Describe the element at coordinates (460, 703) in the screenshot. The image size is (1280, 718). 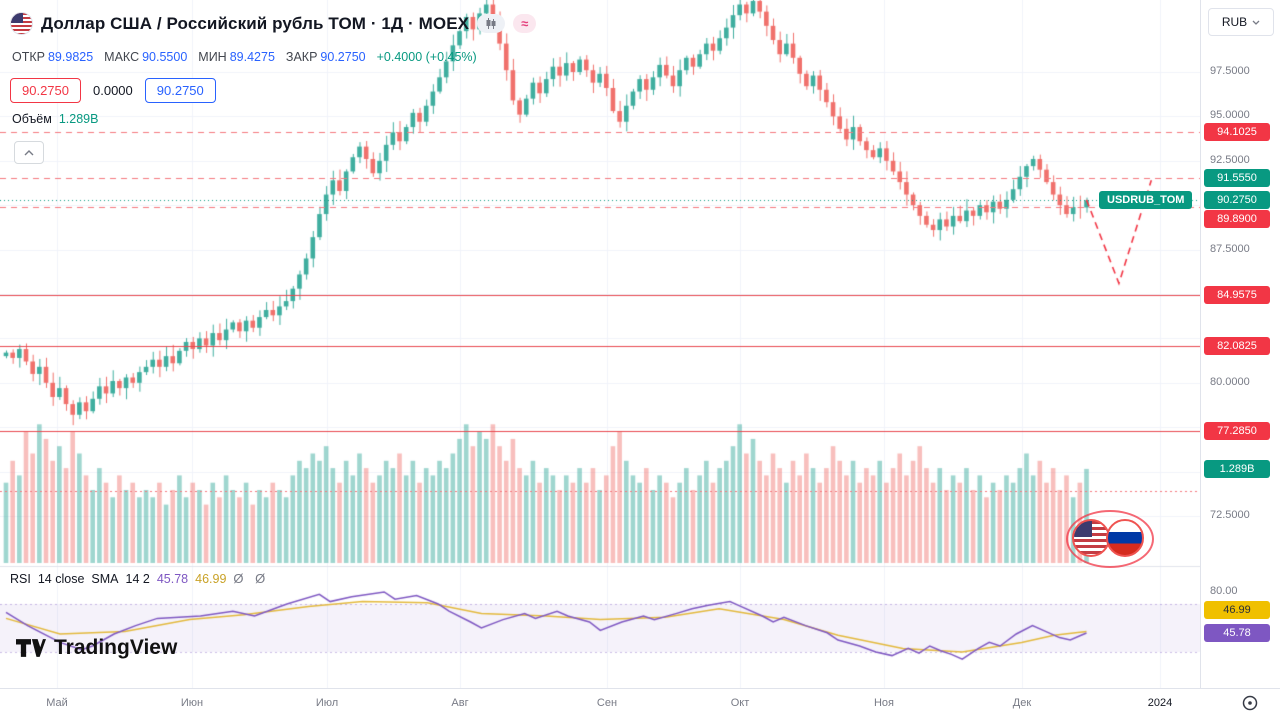
I see `time-axis-label: Авг` at that location.